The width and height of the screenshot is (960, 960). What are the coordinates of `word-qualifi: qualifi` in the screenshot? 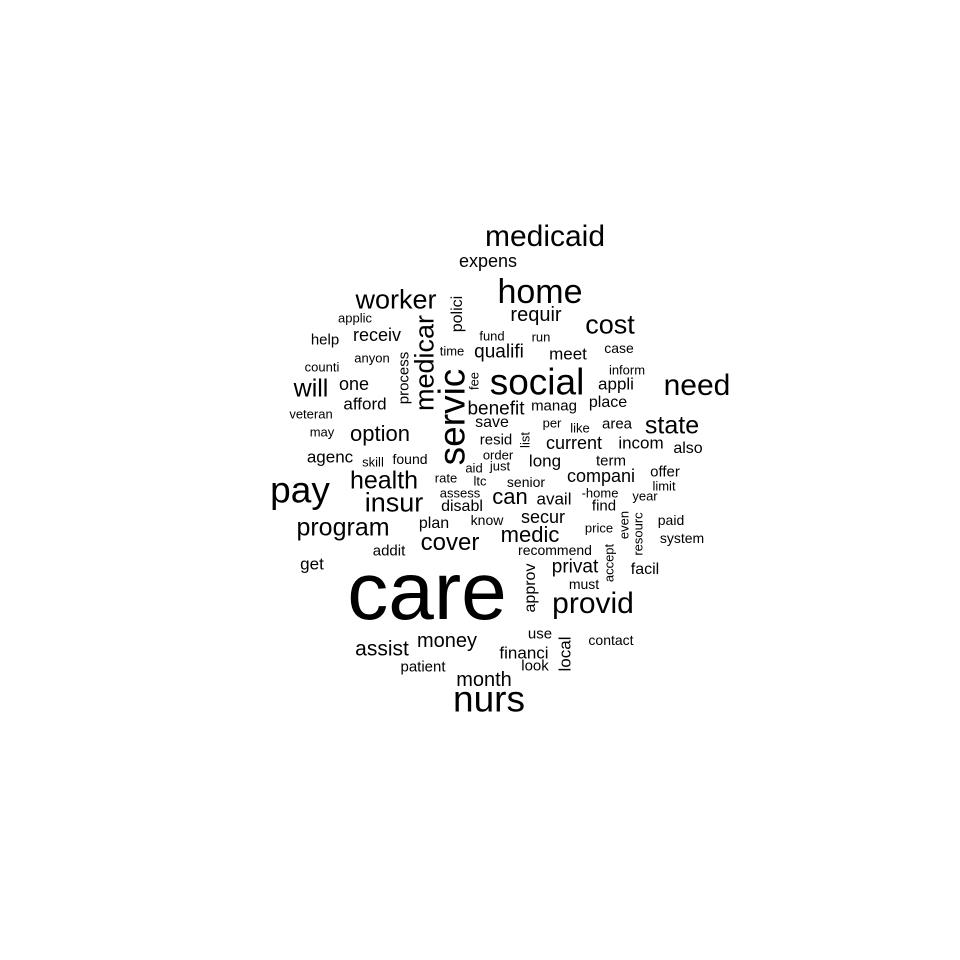 It's located at (499, 352).